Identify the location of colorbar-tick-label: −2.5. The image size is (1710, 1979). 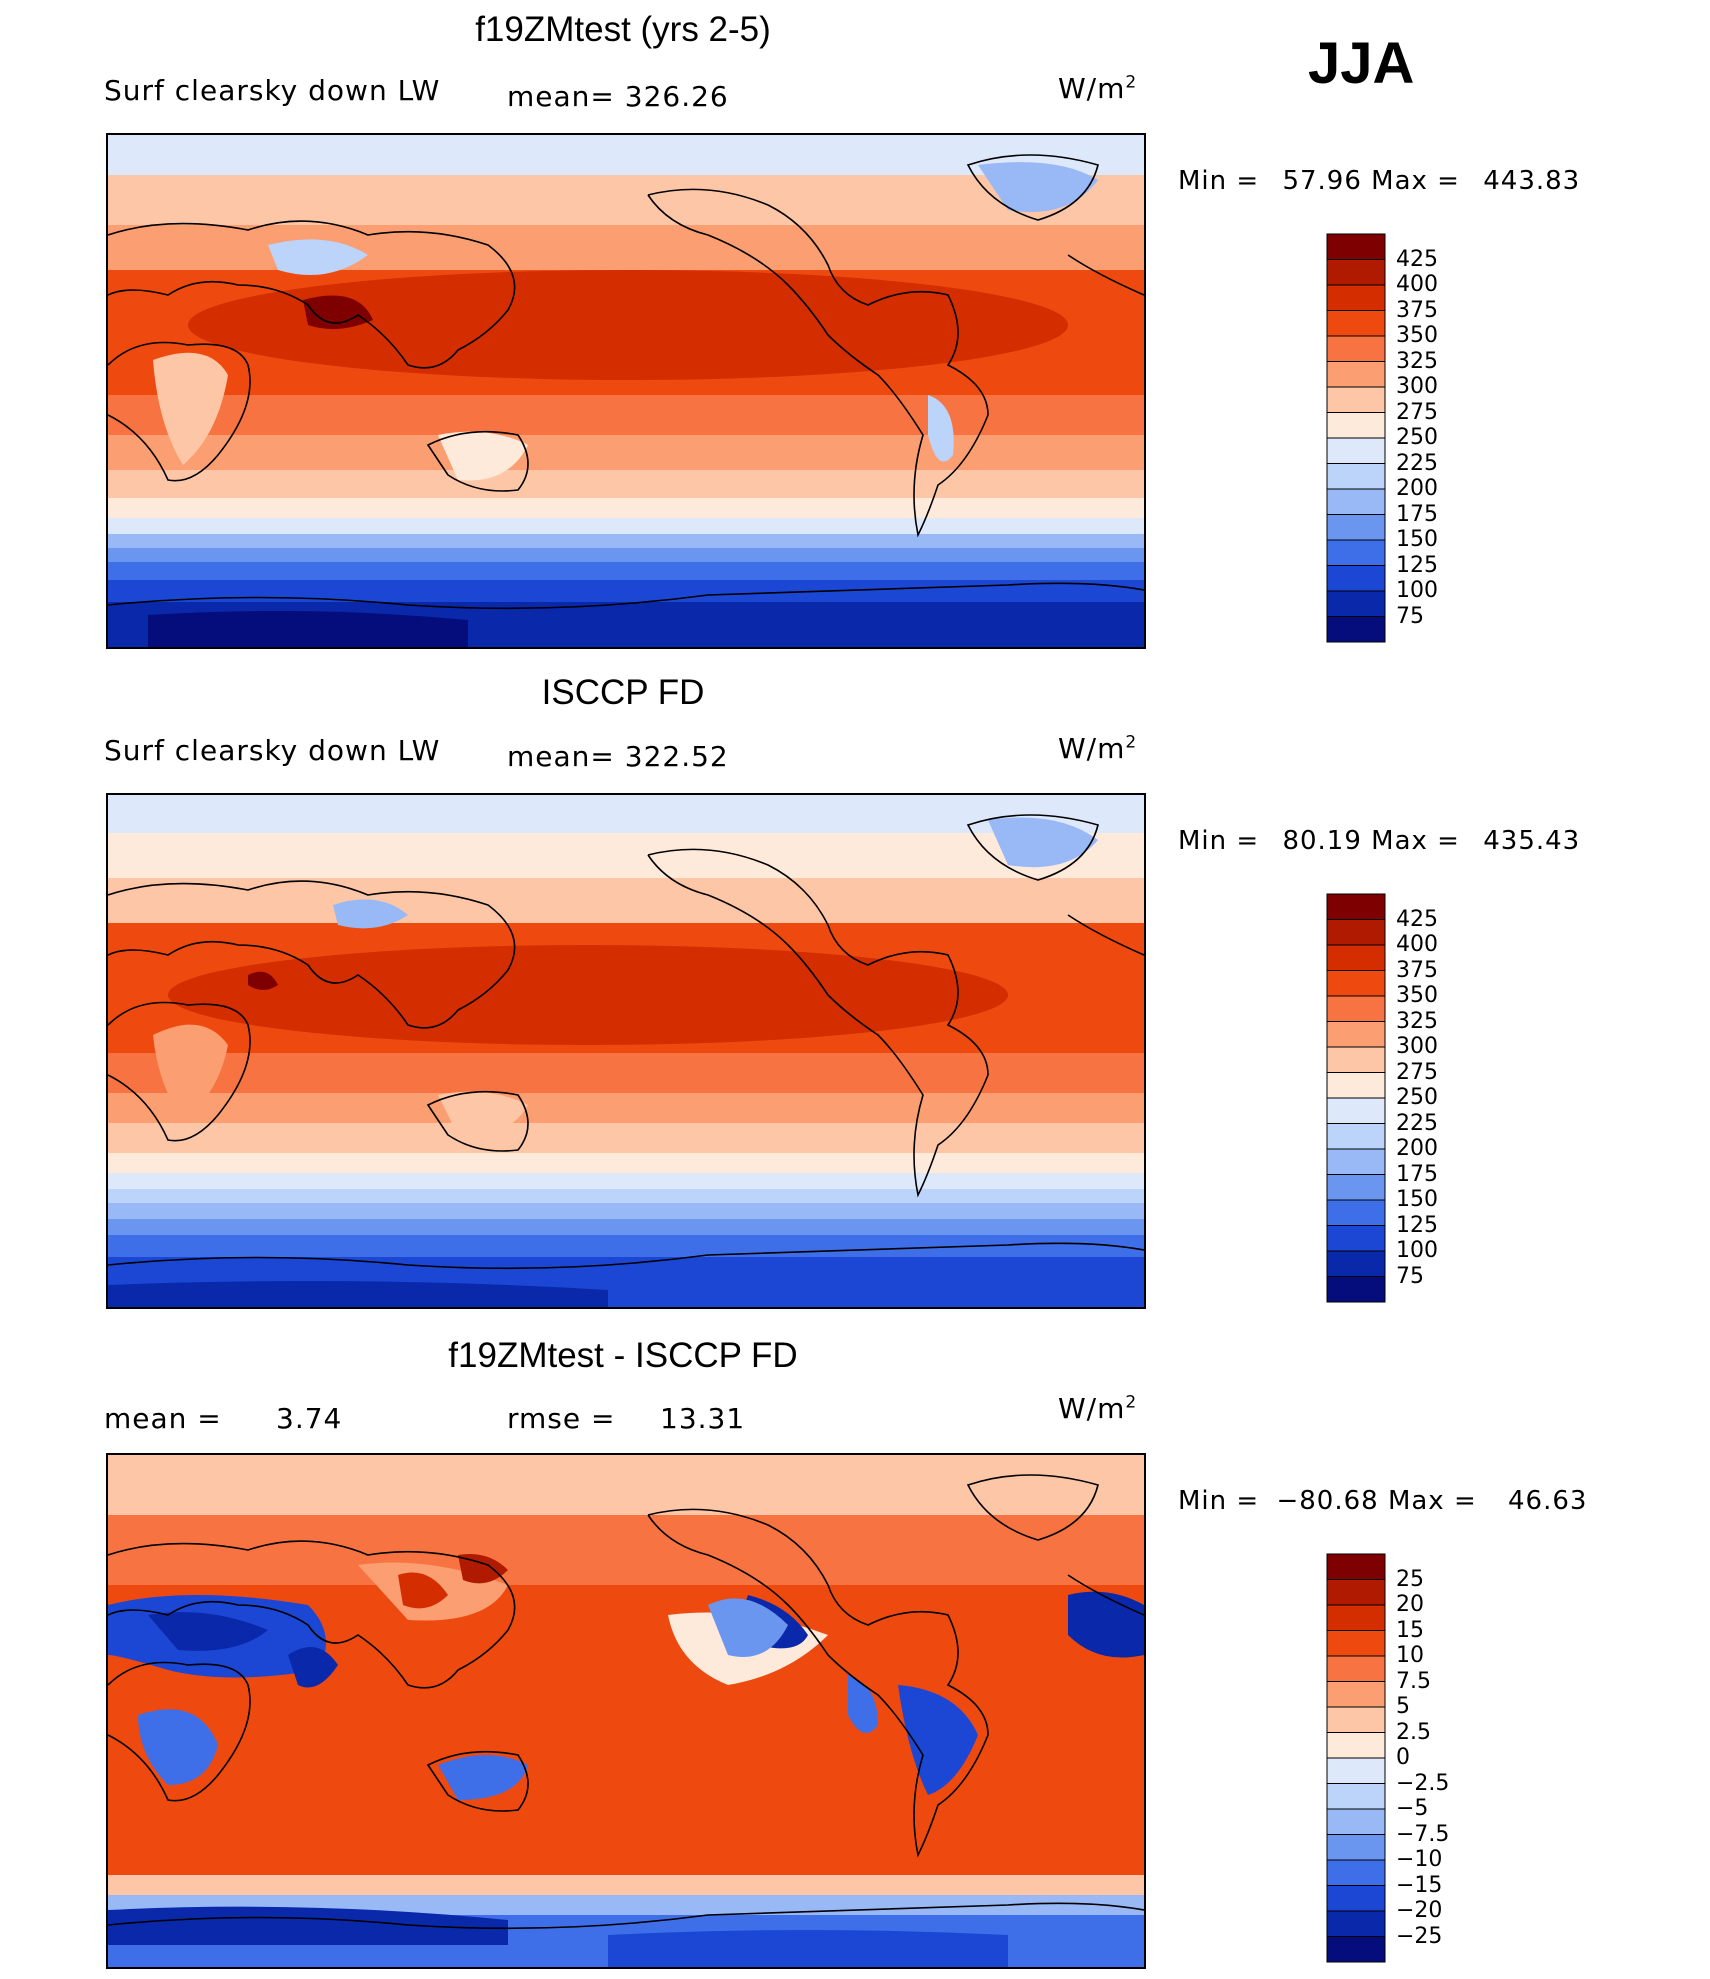
(1423, 1783).